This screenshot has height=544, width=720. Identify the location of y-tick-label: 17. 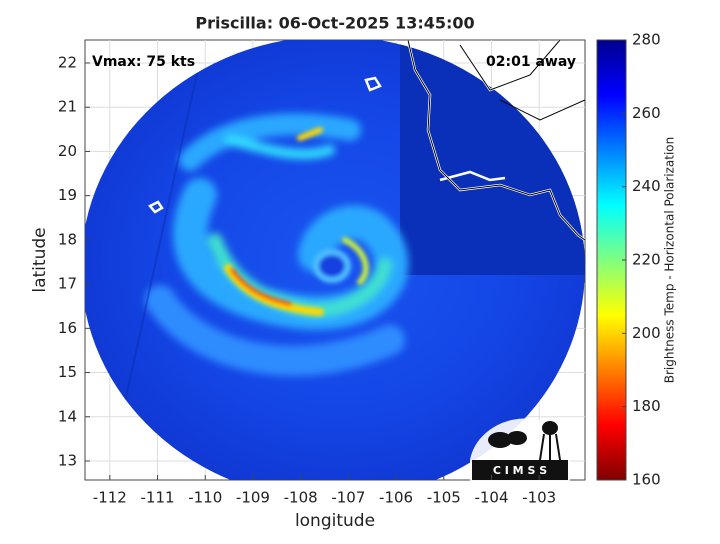
(67, 284).